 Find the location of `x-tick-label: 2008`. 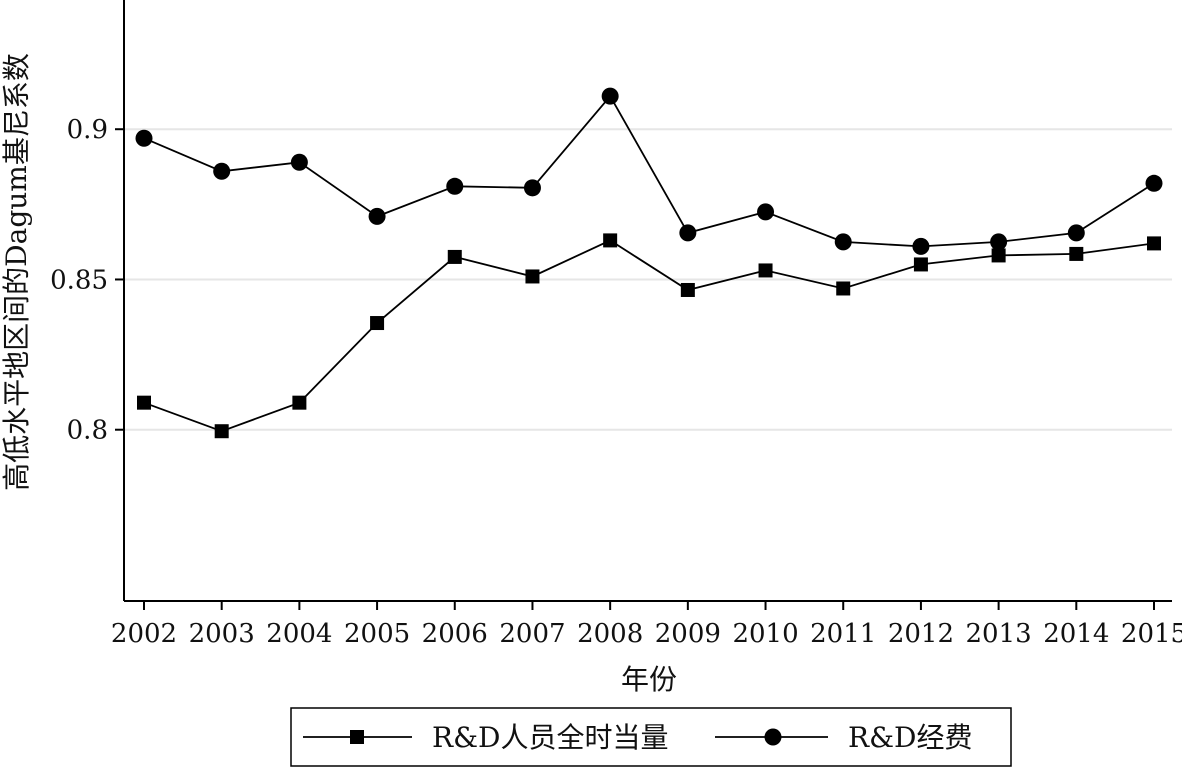

x-tick-label: 2008 is located at coordinates (610, 634).